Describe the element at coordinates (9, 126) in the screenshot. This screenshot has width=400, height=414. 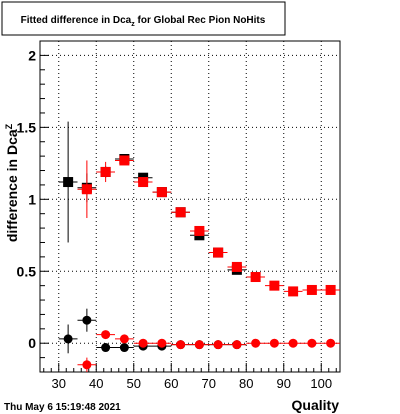
I see `y-axis-label-subscript: Z` at that location.